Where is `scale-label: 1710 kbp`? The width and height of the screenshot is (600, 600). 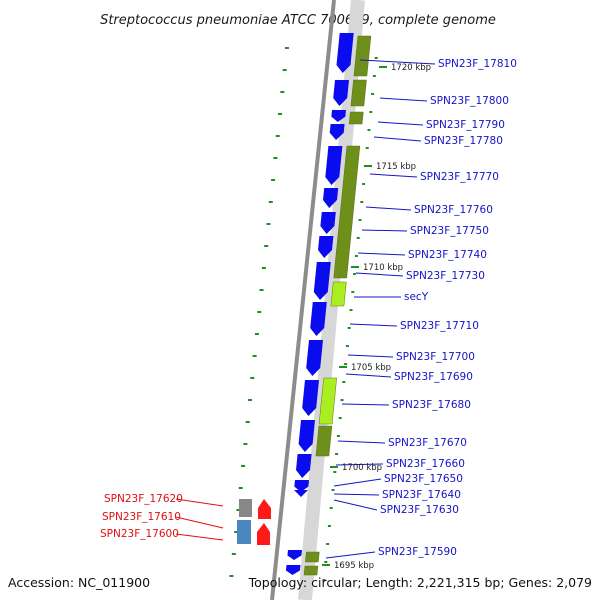 scale-label: 1710 kbp is located at coordinates (383, 268).